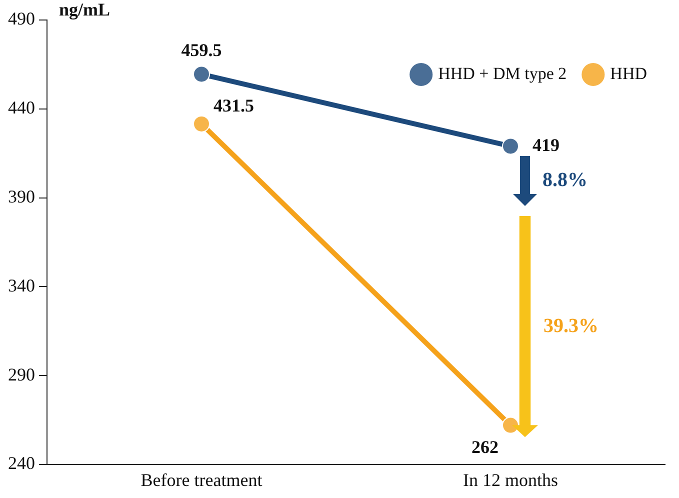 This screenshot has height=498, width=679. I want to click on x-tick-label: Before treatment, so click(201, 480).